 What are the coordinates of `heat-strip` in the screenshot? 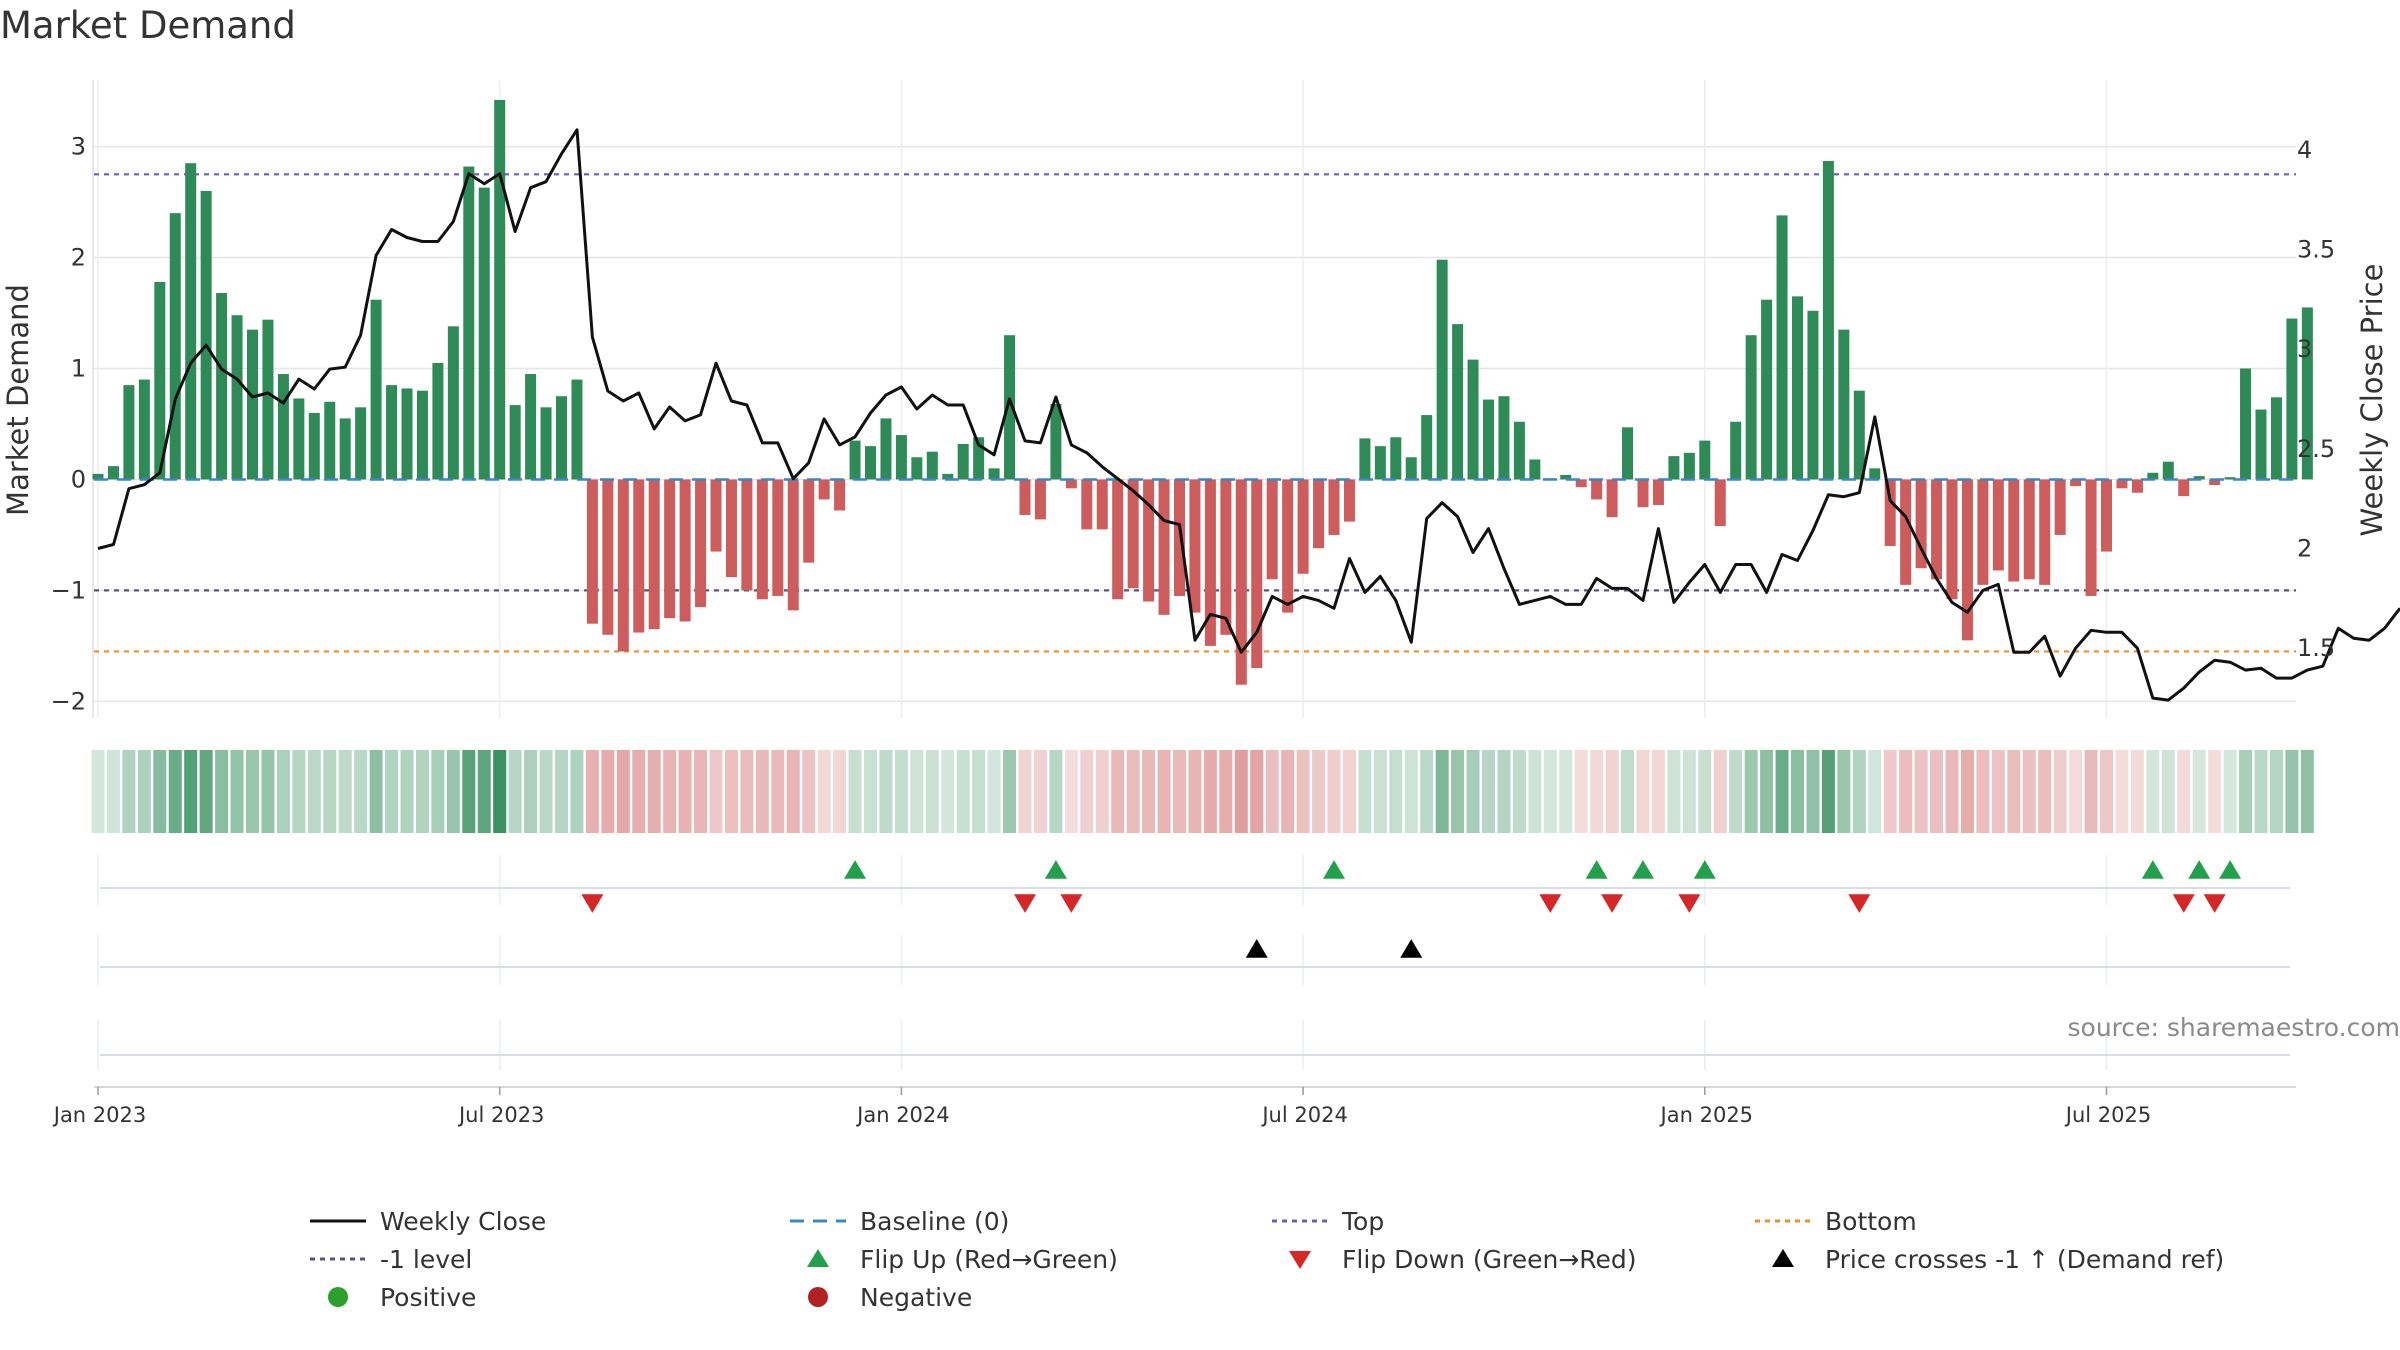 It's located at (1202, 791).